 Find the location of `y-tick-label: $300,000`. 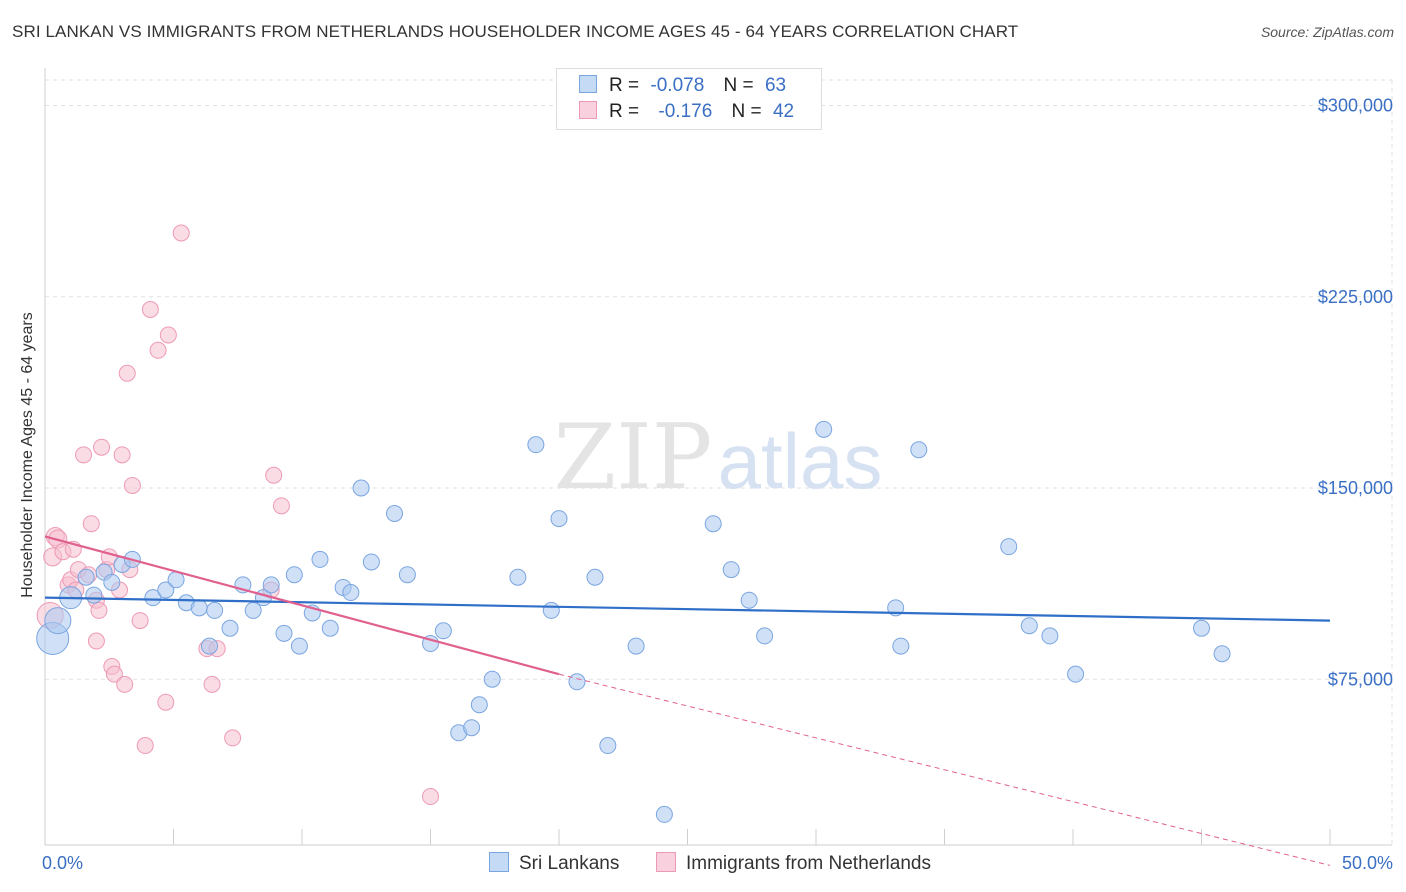

y-tick-label: $300,000 is located at coordinates (1355, 106).